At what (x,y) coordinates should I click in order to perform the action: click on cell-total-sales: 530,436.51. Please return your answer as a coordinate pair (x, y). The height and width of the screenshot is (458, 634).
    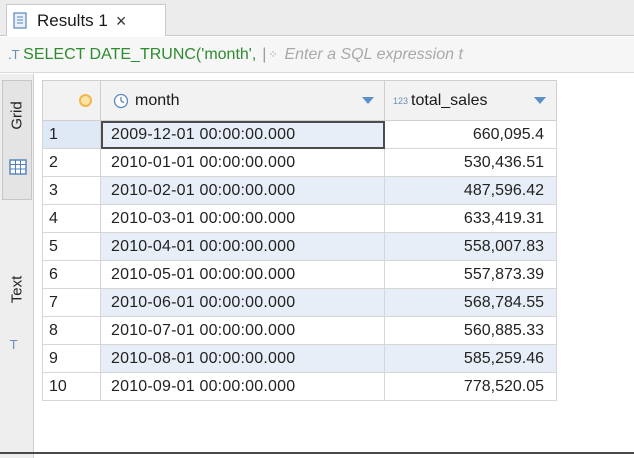
    Looking at the image, I should click on (470, 162).